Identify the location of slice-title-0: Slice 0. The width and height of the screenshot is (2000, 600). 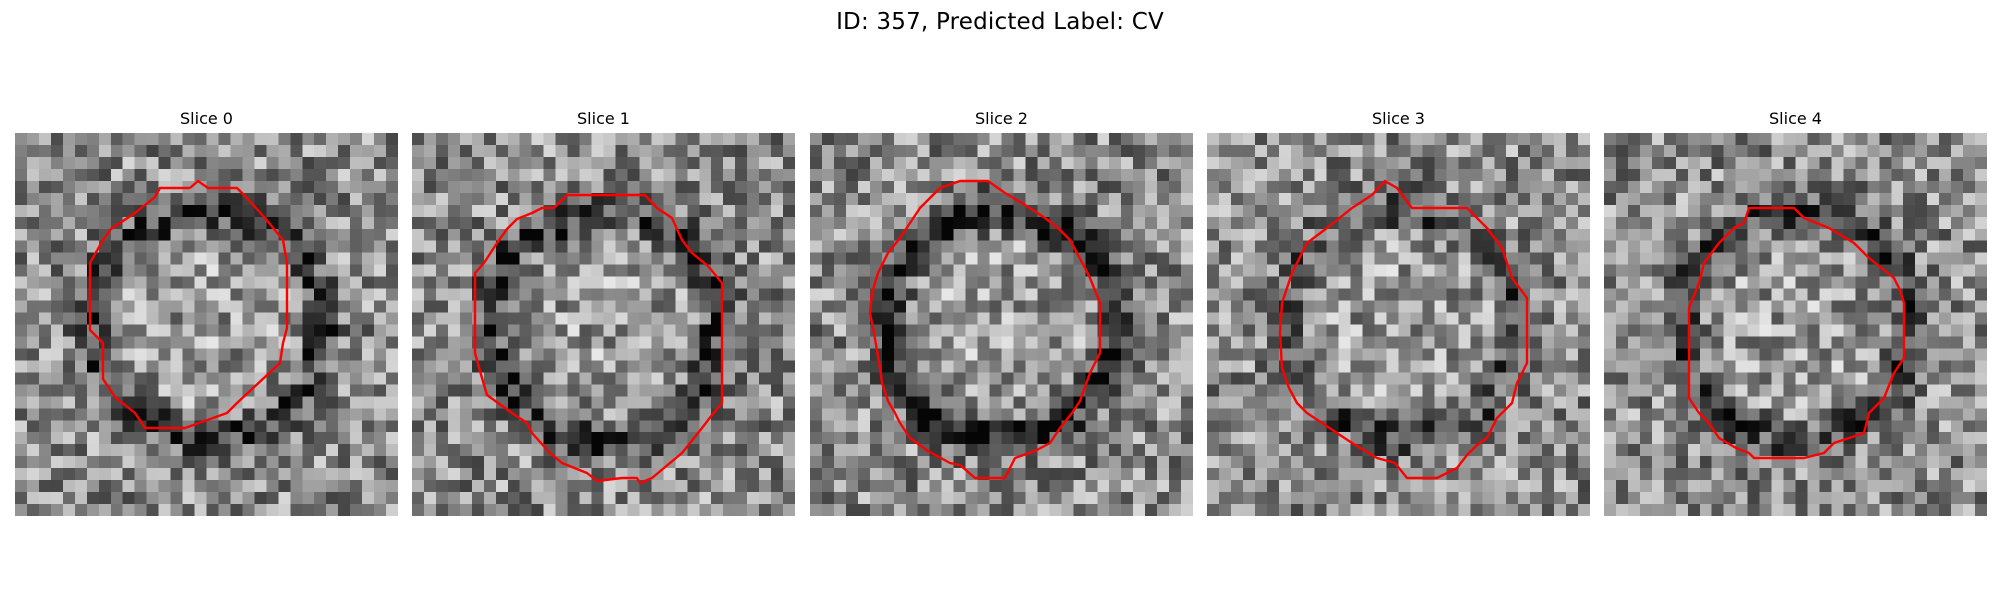
(206, 118).